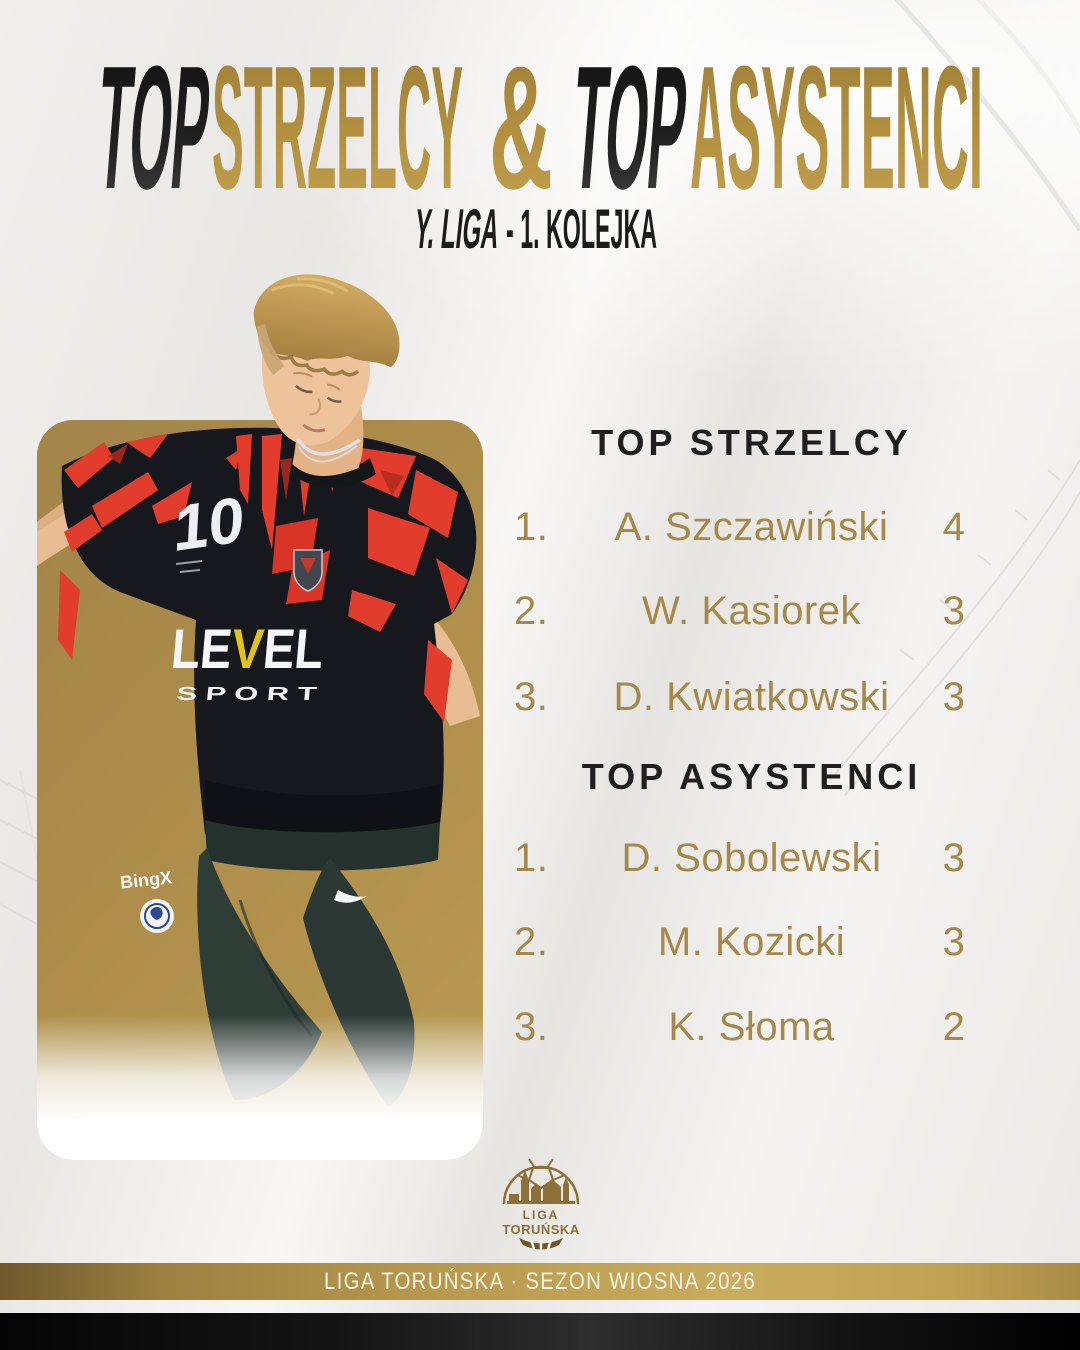  I want to click on assist-row-2: 2. M. Kozicki 3, so click(750, 942).